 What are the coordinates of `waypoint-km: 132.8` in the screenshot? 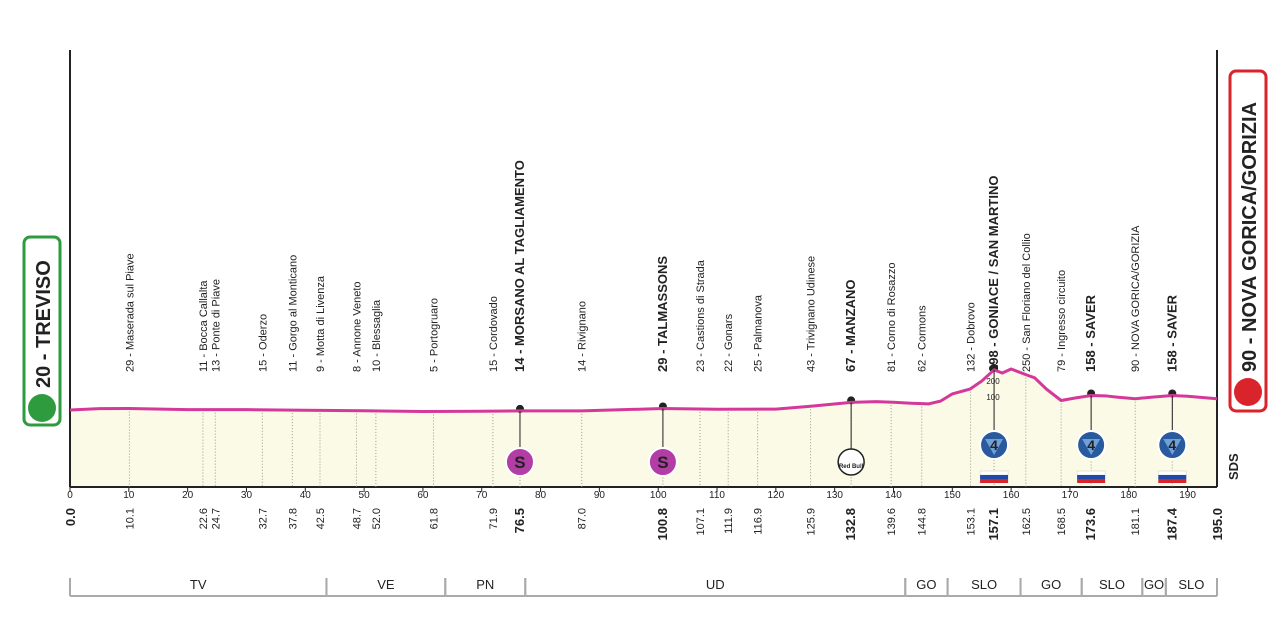 It's located at (850, 524).